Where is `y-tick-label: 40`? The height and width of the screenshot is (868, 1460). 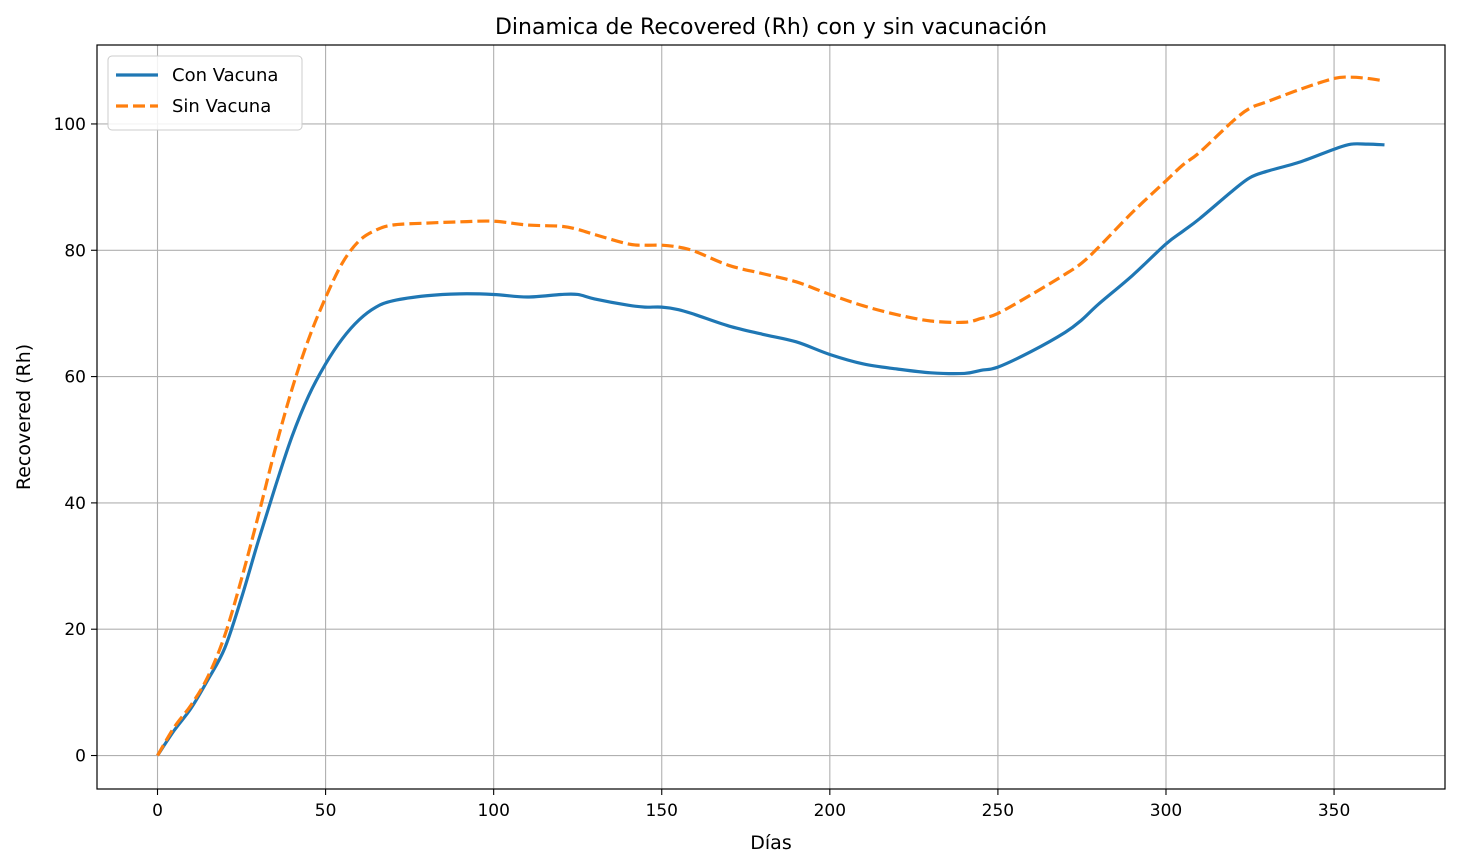
y-tick-label: 40 is located at coordinates (75, 504).